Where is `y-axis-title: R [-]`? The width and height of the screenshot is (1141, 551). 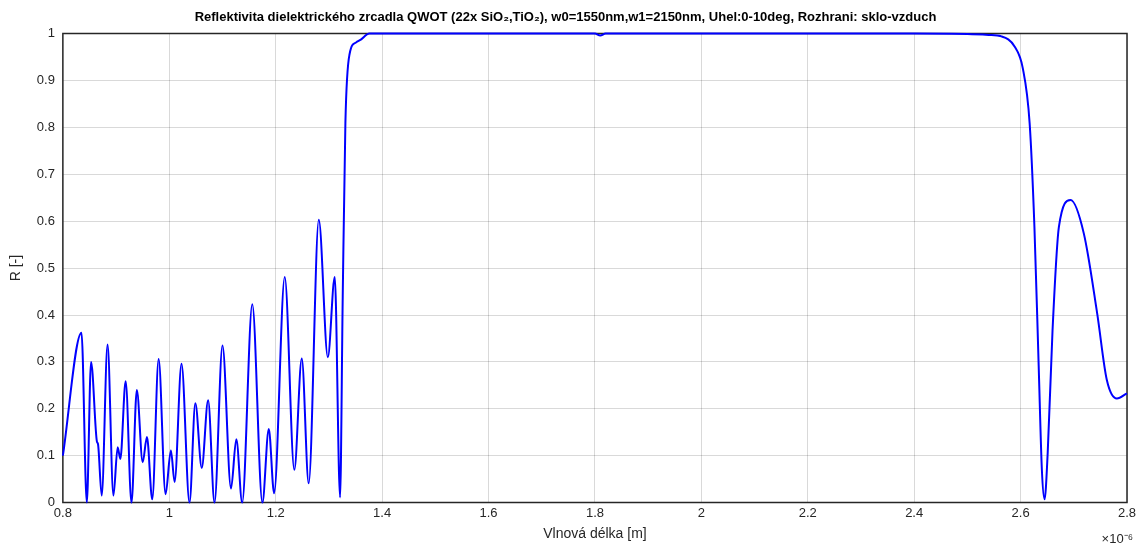 y-axis-title: R [-] is located at coordinates (15, 268).